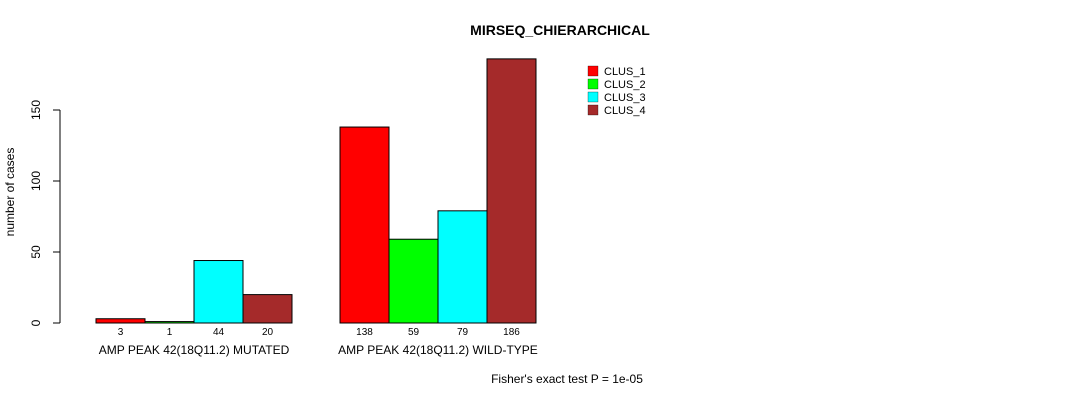  Describe the element at coordinates (625, 111) in the screenshot. I see `legend-label: CLUS_4` at that location.